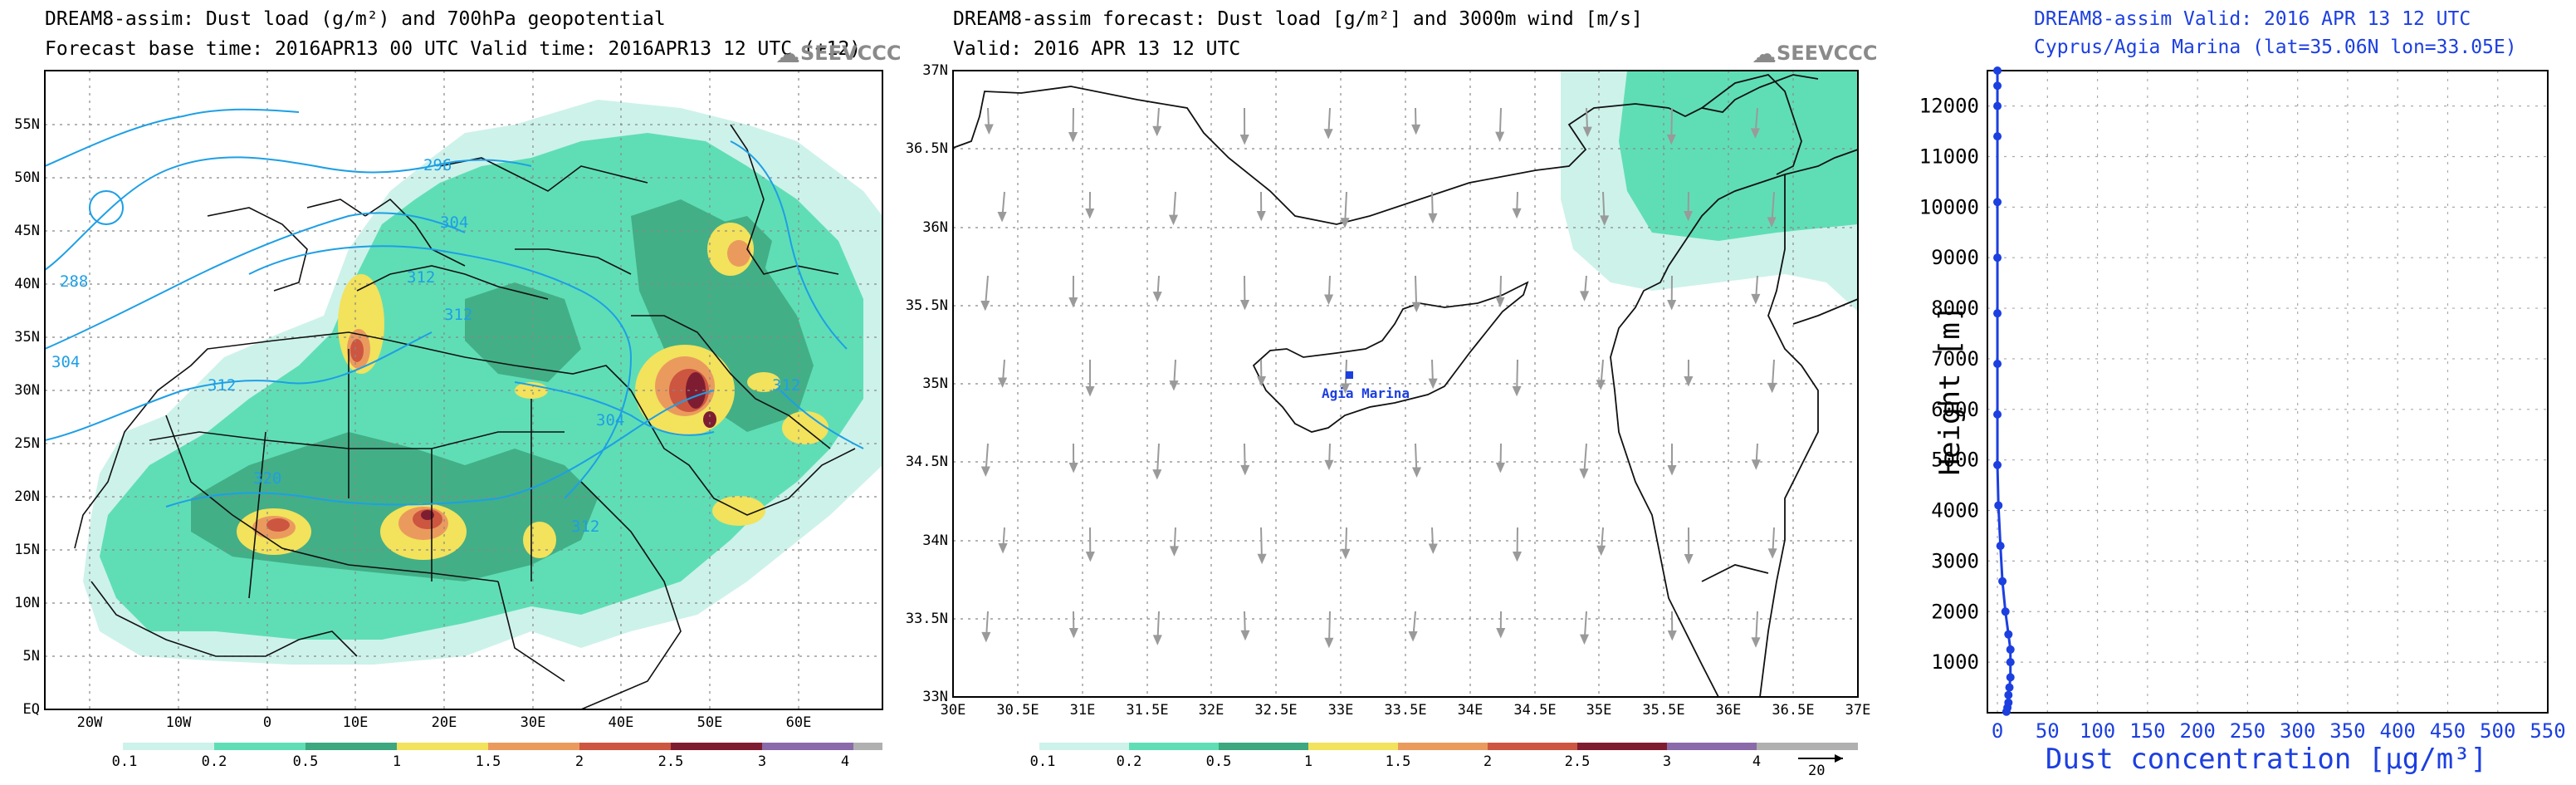 Image resolution: width=2576 pixels, height=785 pixels. I want to click on svg-text: 35.5E, so click(1663, 710).